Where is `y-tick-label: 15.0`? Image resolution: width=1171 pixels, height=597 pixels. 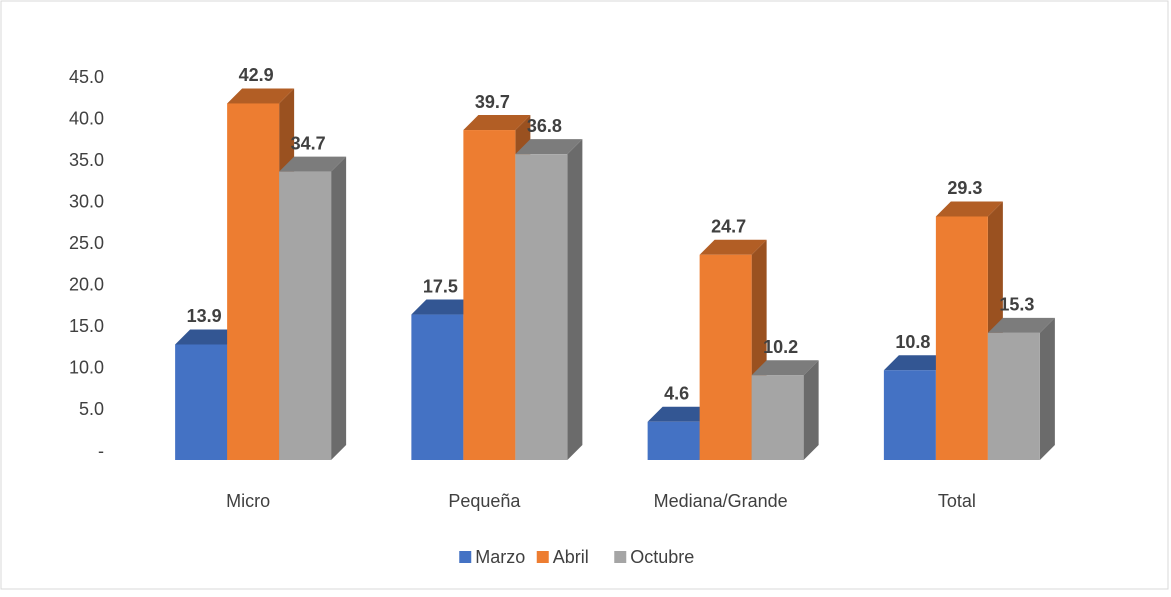 y-tick-label: 15.0 is located at coordinates (86, 326).